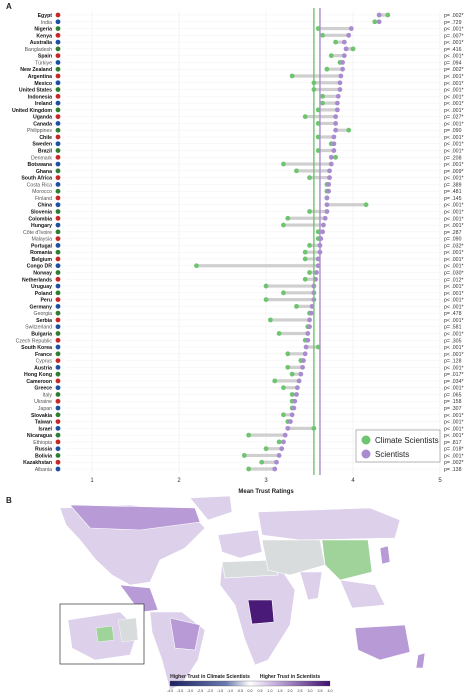 Image resolution: width=475 pixels, height=694 pixels. What do you see at coordinates (385, 555) in the screenshot?
I see `japan-region` at bounding box center [385, 555].